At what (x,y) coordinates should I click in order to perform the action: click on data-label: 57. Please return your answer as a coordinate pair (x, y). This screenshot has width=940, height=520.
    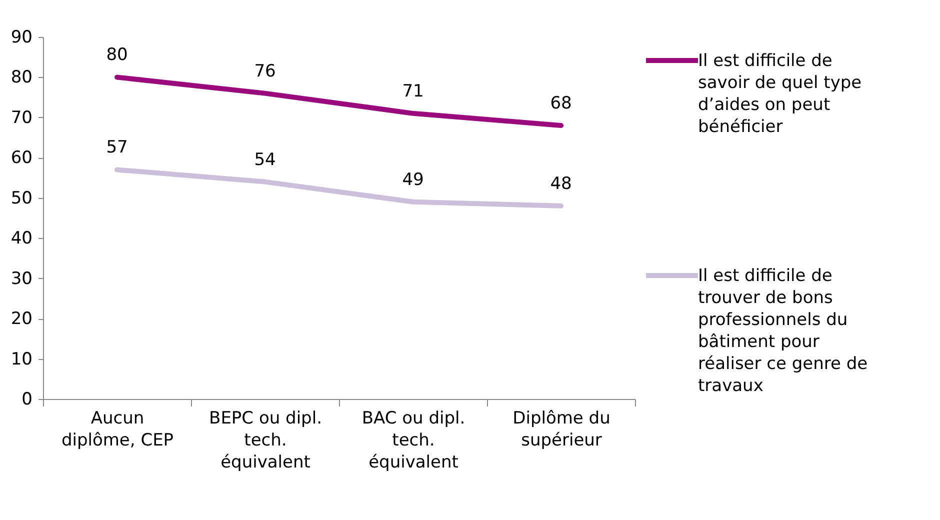
    Looking at the image, I should click on (117, 148).